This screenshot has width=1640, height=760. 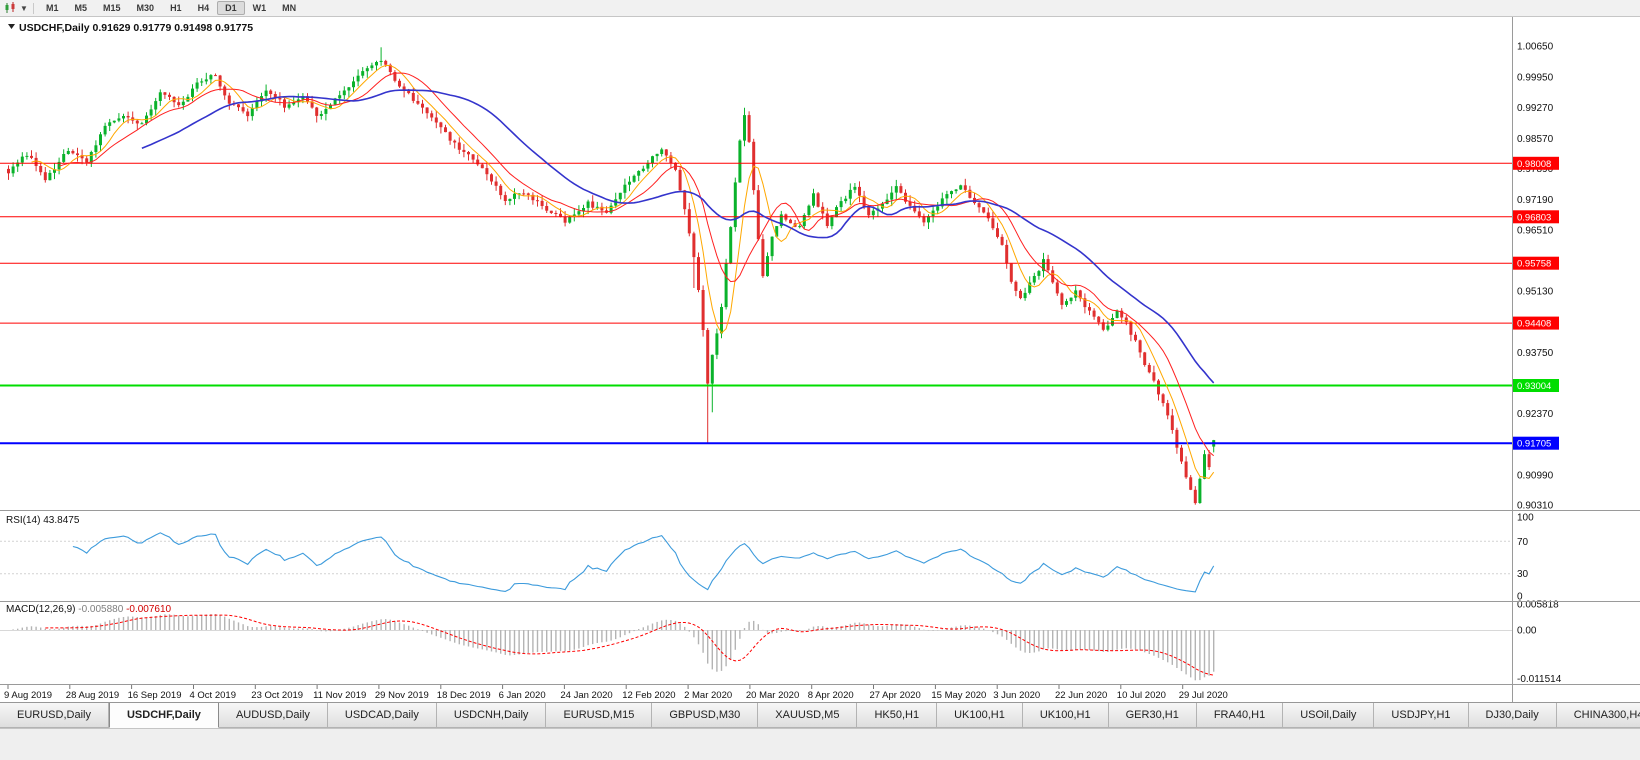 What do you see at coordinates (1535, 475) in the screenshot?
I see `price-scale-label: 0.90990` at bounding box center [1535, 475].